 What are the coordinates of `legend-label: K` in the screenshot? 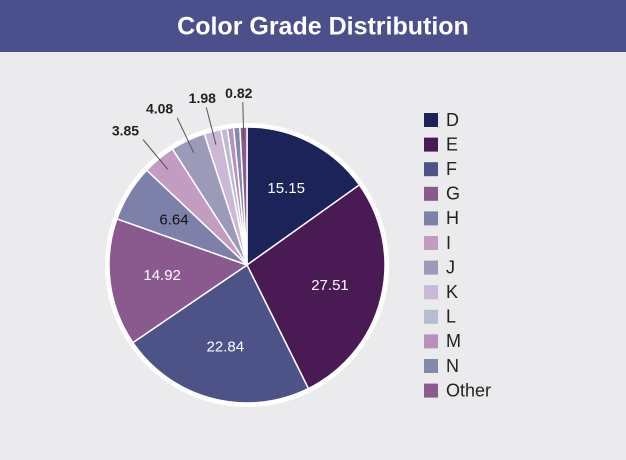 It's located at (452, 292).